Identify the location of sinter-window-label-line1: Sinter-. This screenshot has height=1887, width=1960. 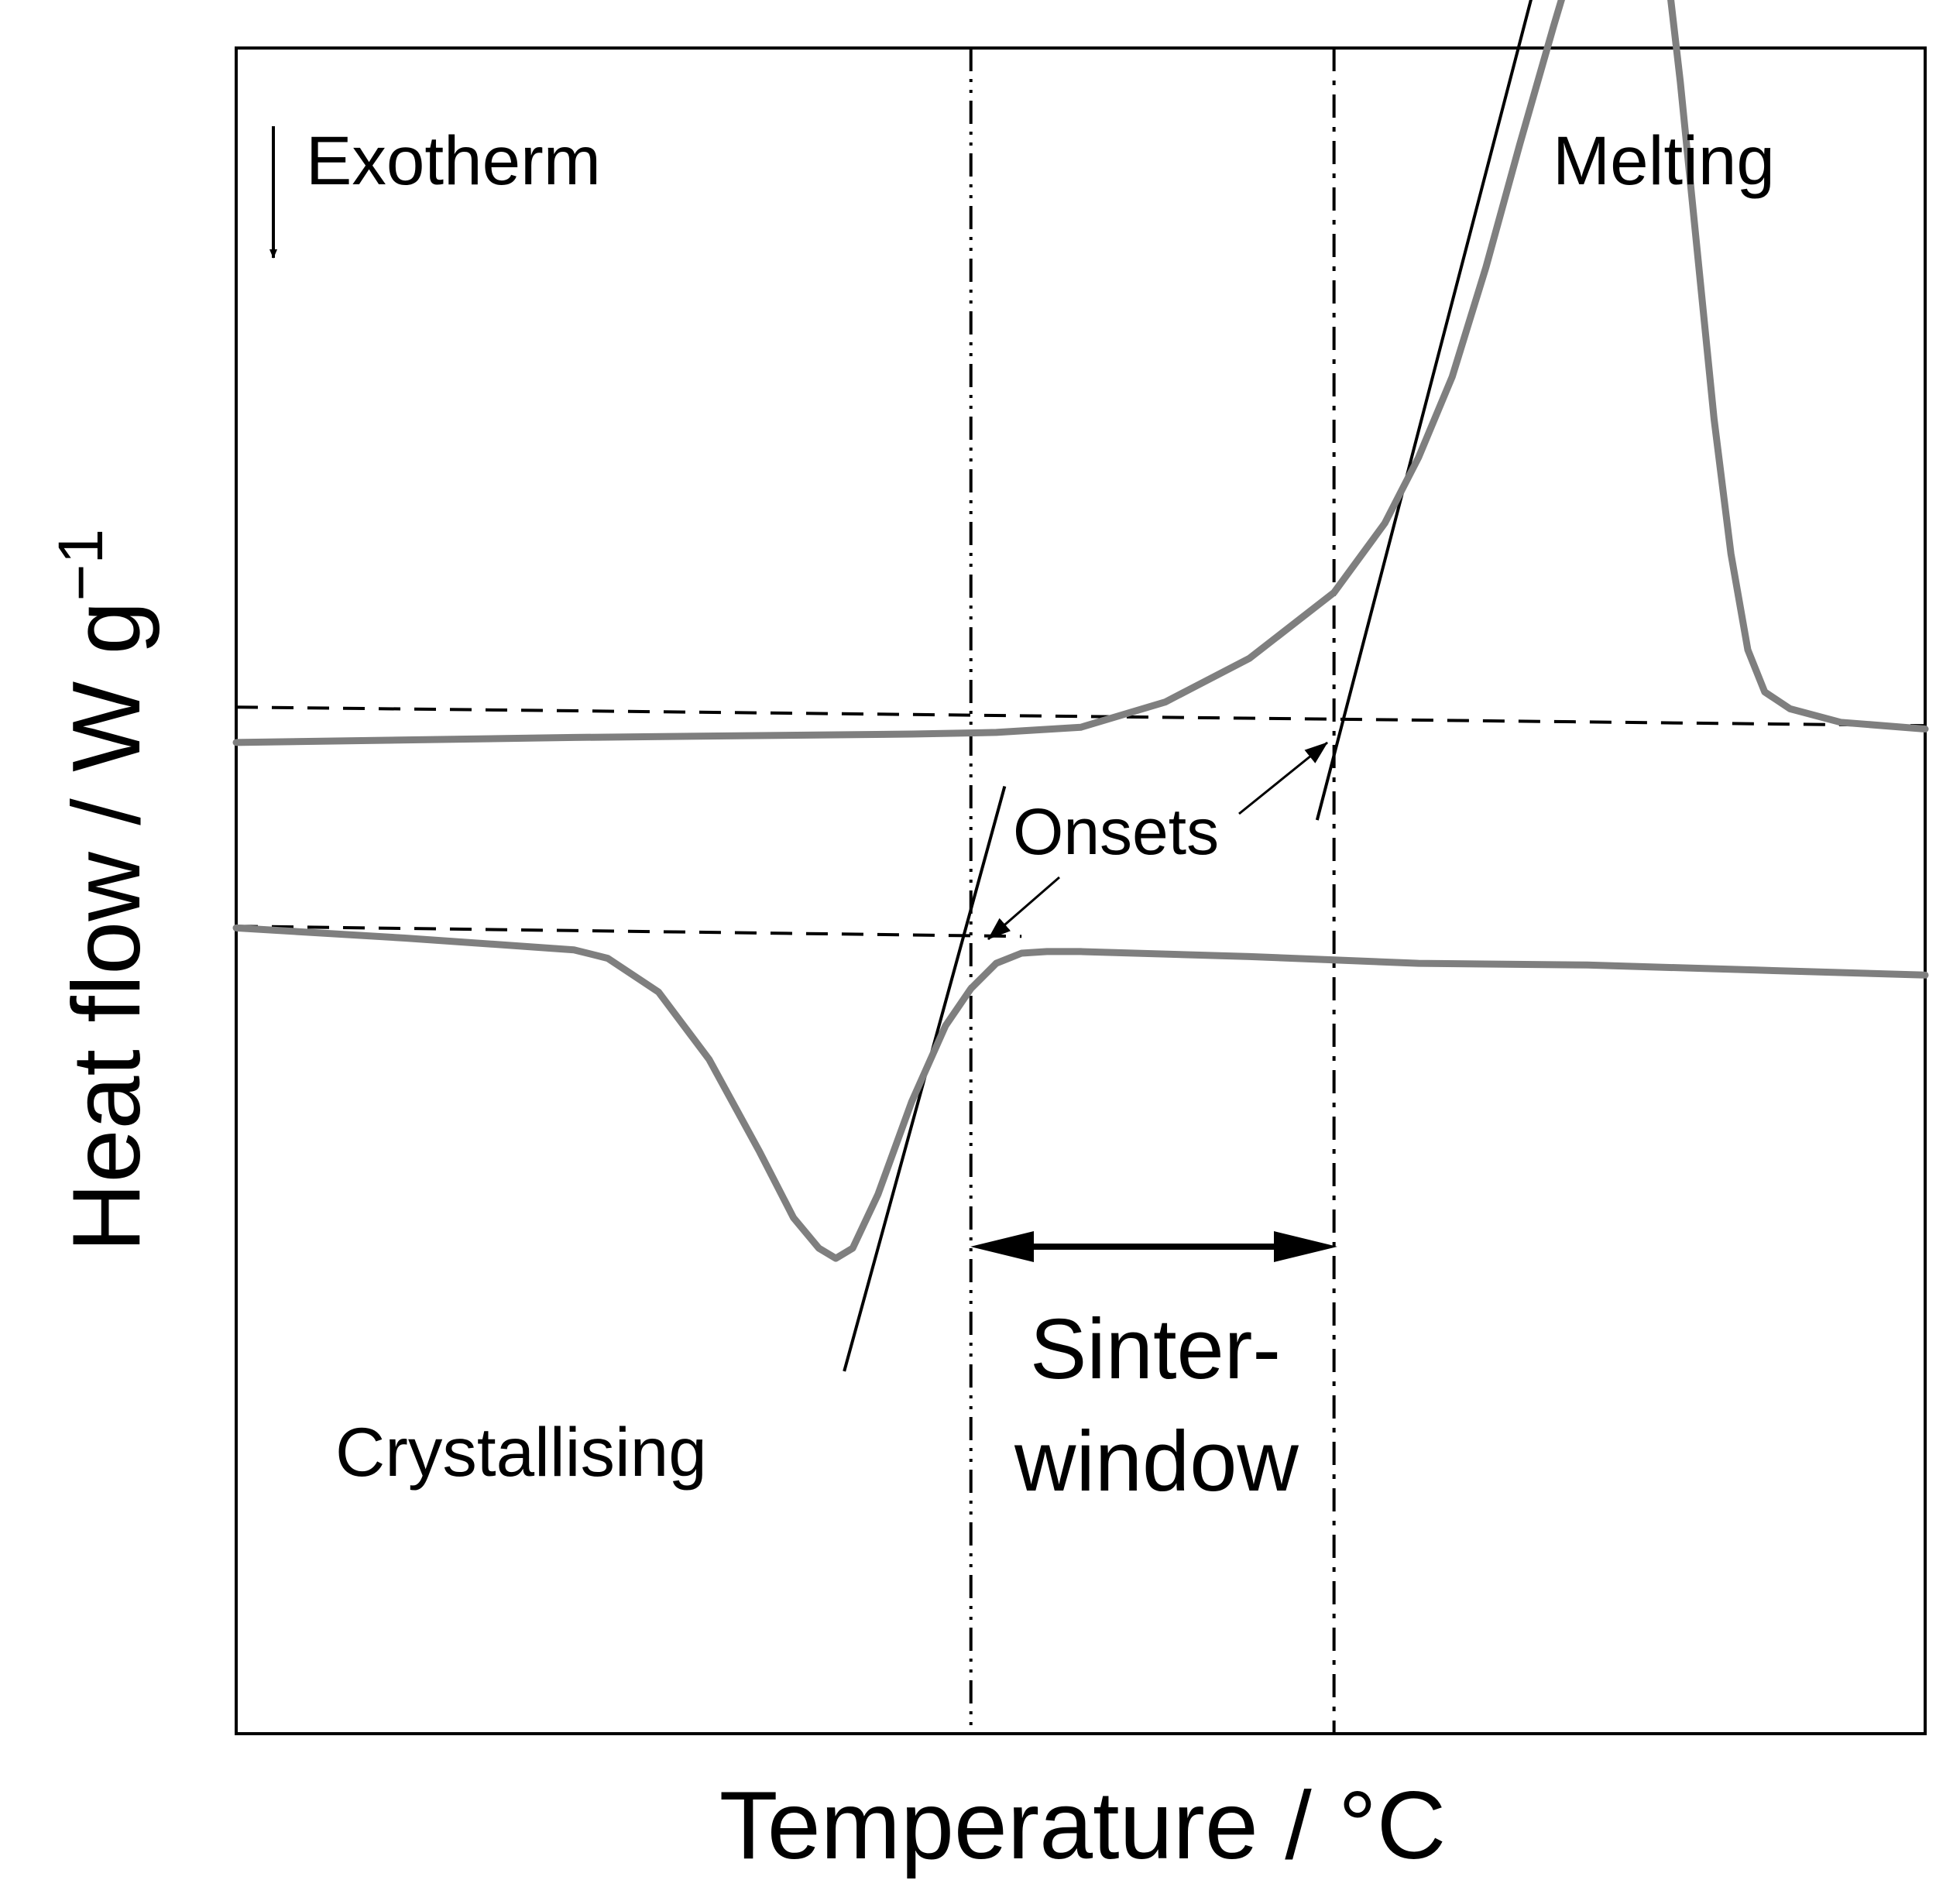
(1155, 1349).